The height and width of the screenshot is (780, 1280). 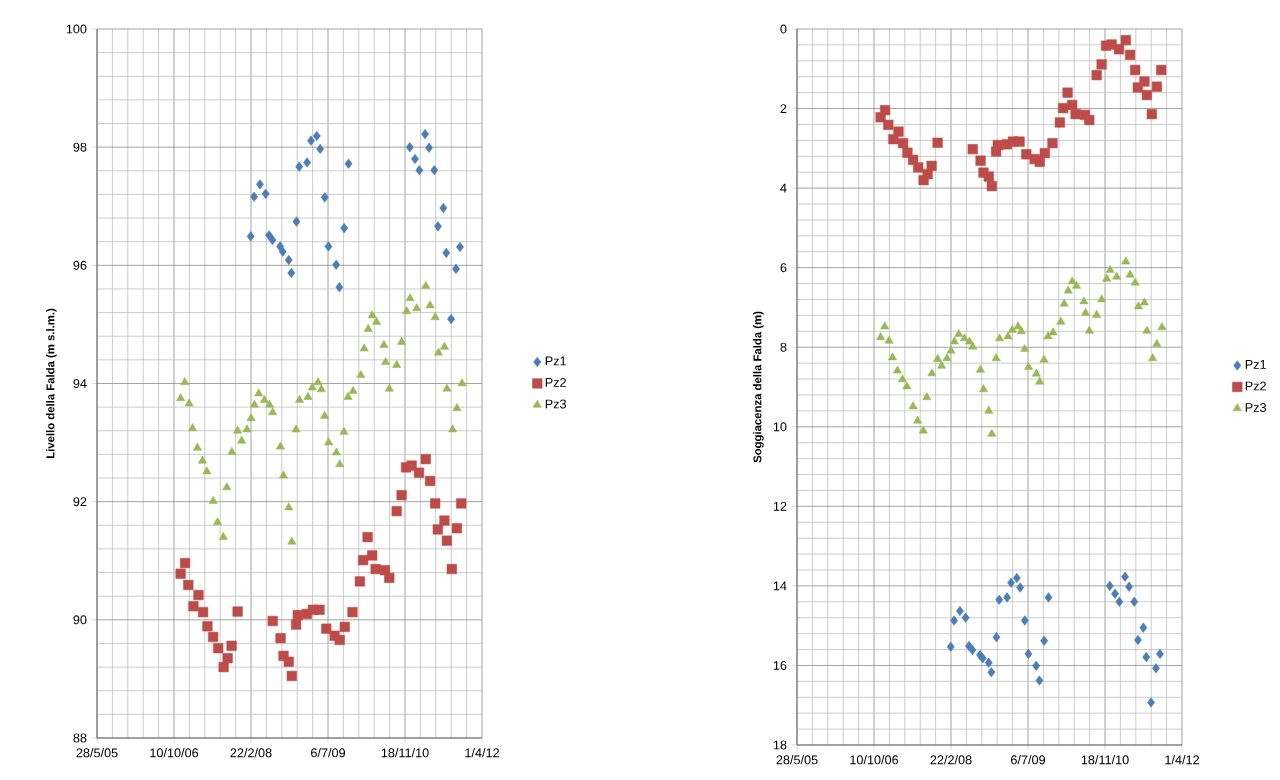 What do you see at coordinates (780, 506) in the screenshot?
I see `y-tick-label: 12` at bounding box center [780, 506].